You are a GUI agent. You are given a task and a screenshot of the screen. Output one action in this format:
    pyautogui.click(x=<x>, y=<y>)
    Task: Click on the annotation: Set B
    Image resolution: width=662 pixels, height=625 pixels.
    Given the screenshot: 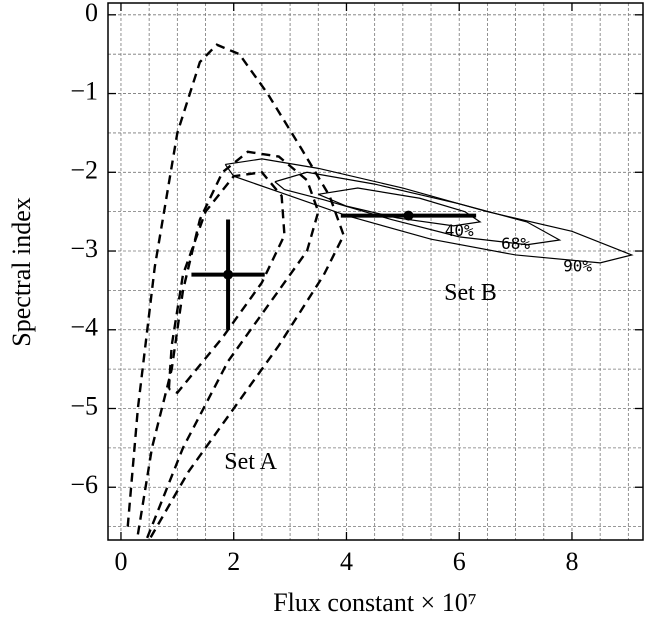 What is the action you would take?
    pyautogui.click(x=470, y=293)
    